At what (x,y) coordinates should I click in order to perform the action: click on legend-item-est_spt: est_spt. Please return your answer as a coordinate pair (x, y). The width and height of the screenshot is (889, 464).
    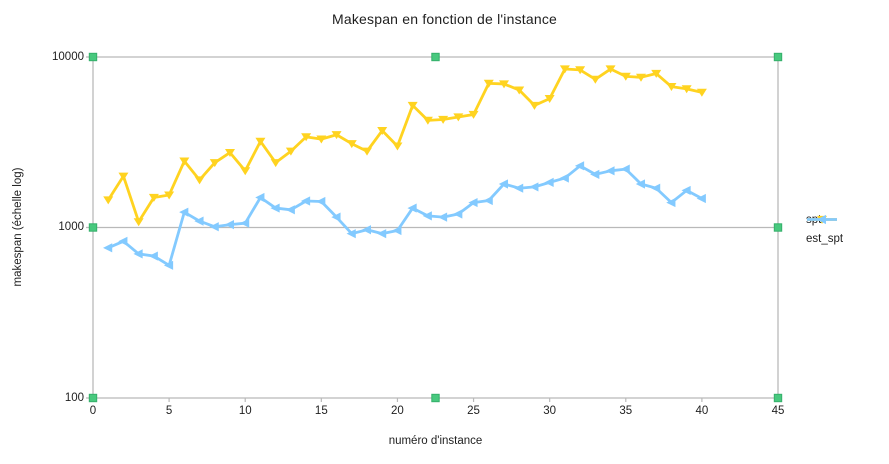
    Looking at the image, I should click on (824, 229).